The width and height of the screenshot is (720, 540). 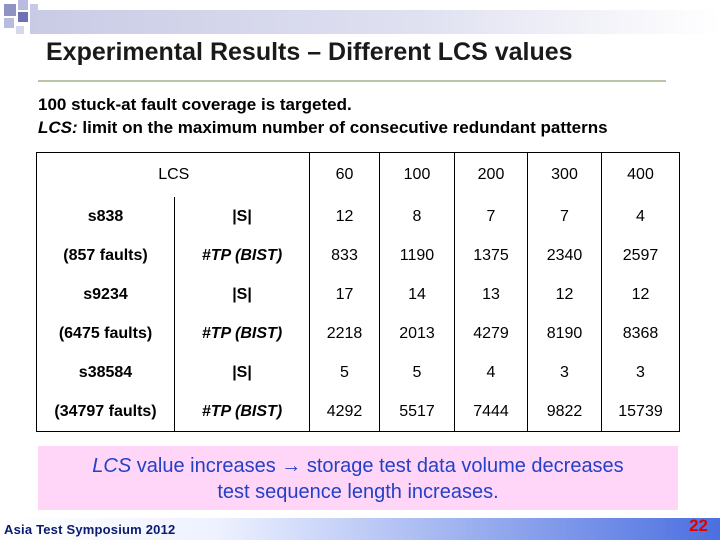 What do you see at coordinates (195, 104) in the screenshot?
I see `intro-line-1: 100 stuck-at fault coverage is targeted.` at bounding box center [195, 104].